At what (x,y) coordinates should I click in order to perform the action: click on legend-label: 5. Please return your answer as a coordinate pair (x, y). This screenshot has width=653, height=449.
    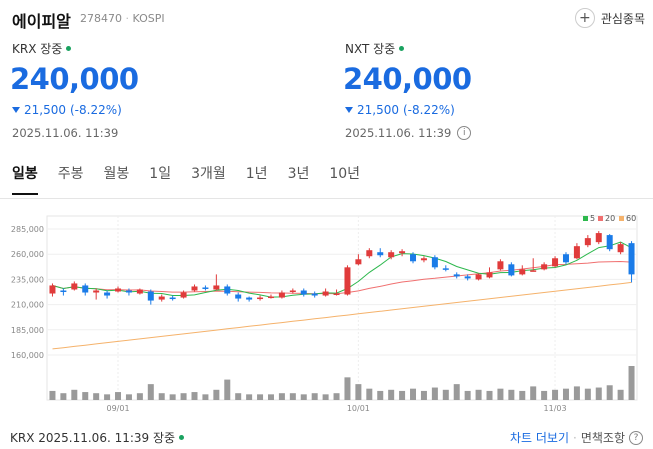
    Looking at the image, I should click on (592, 218).